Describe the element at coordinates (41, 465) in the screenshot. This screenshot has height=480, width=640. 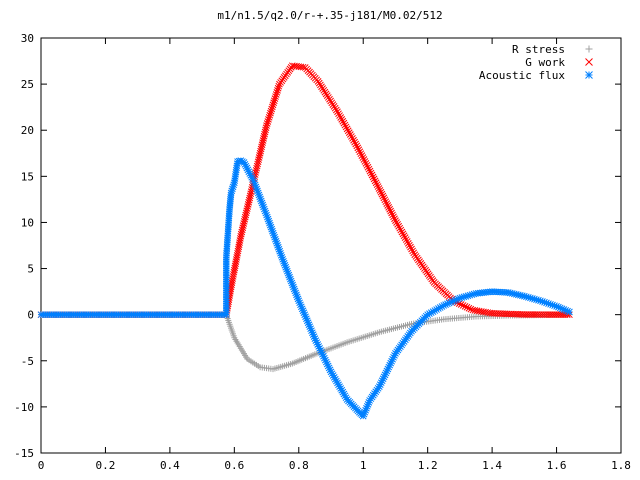
I see `x-tick-label: 0` at that location.